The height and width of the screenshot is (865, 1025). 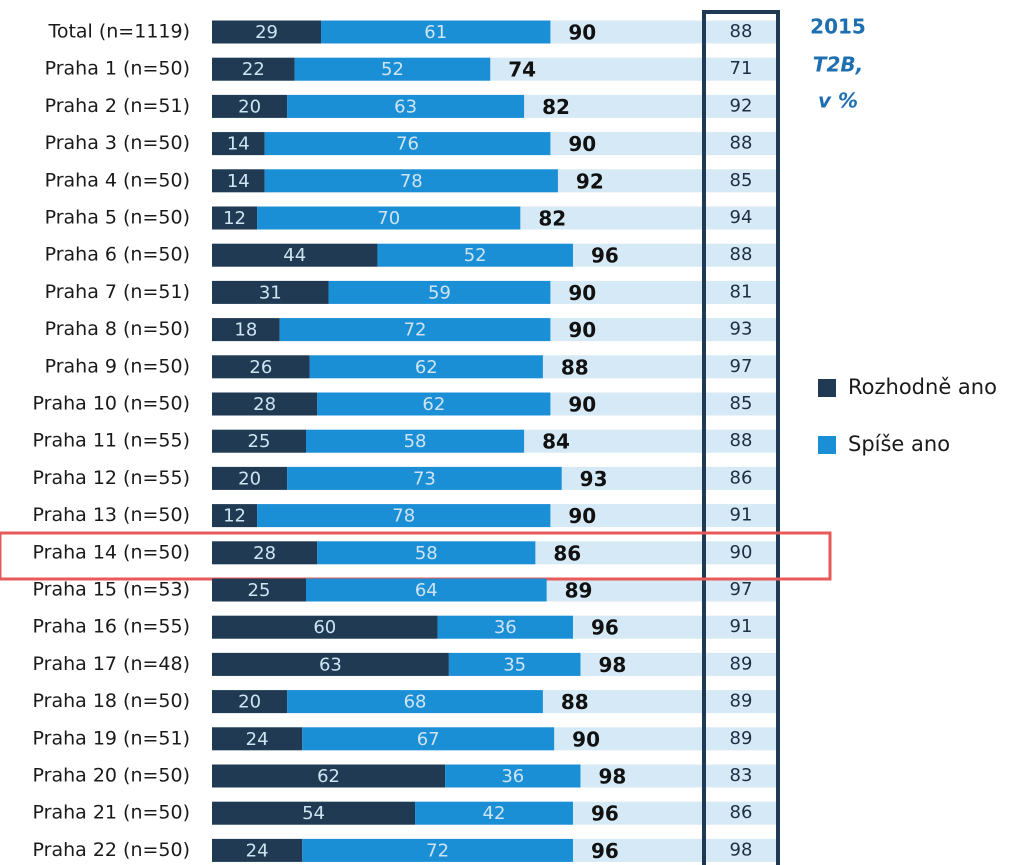 I want to click on legend-label: Spíše ano, so click(x=899, y=444).